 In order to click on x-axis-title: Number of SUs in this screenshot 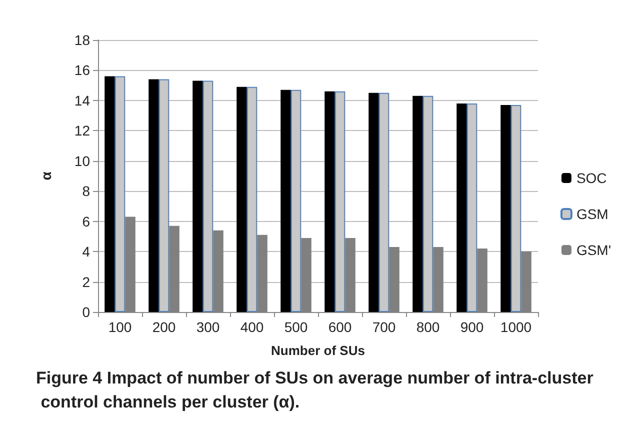, I will do `click(318, 350)`.